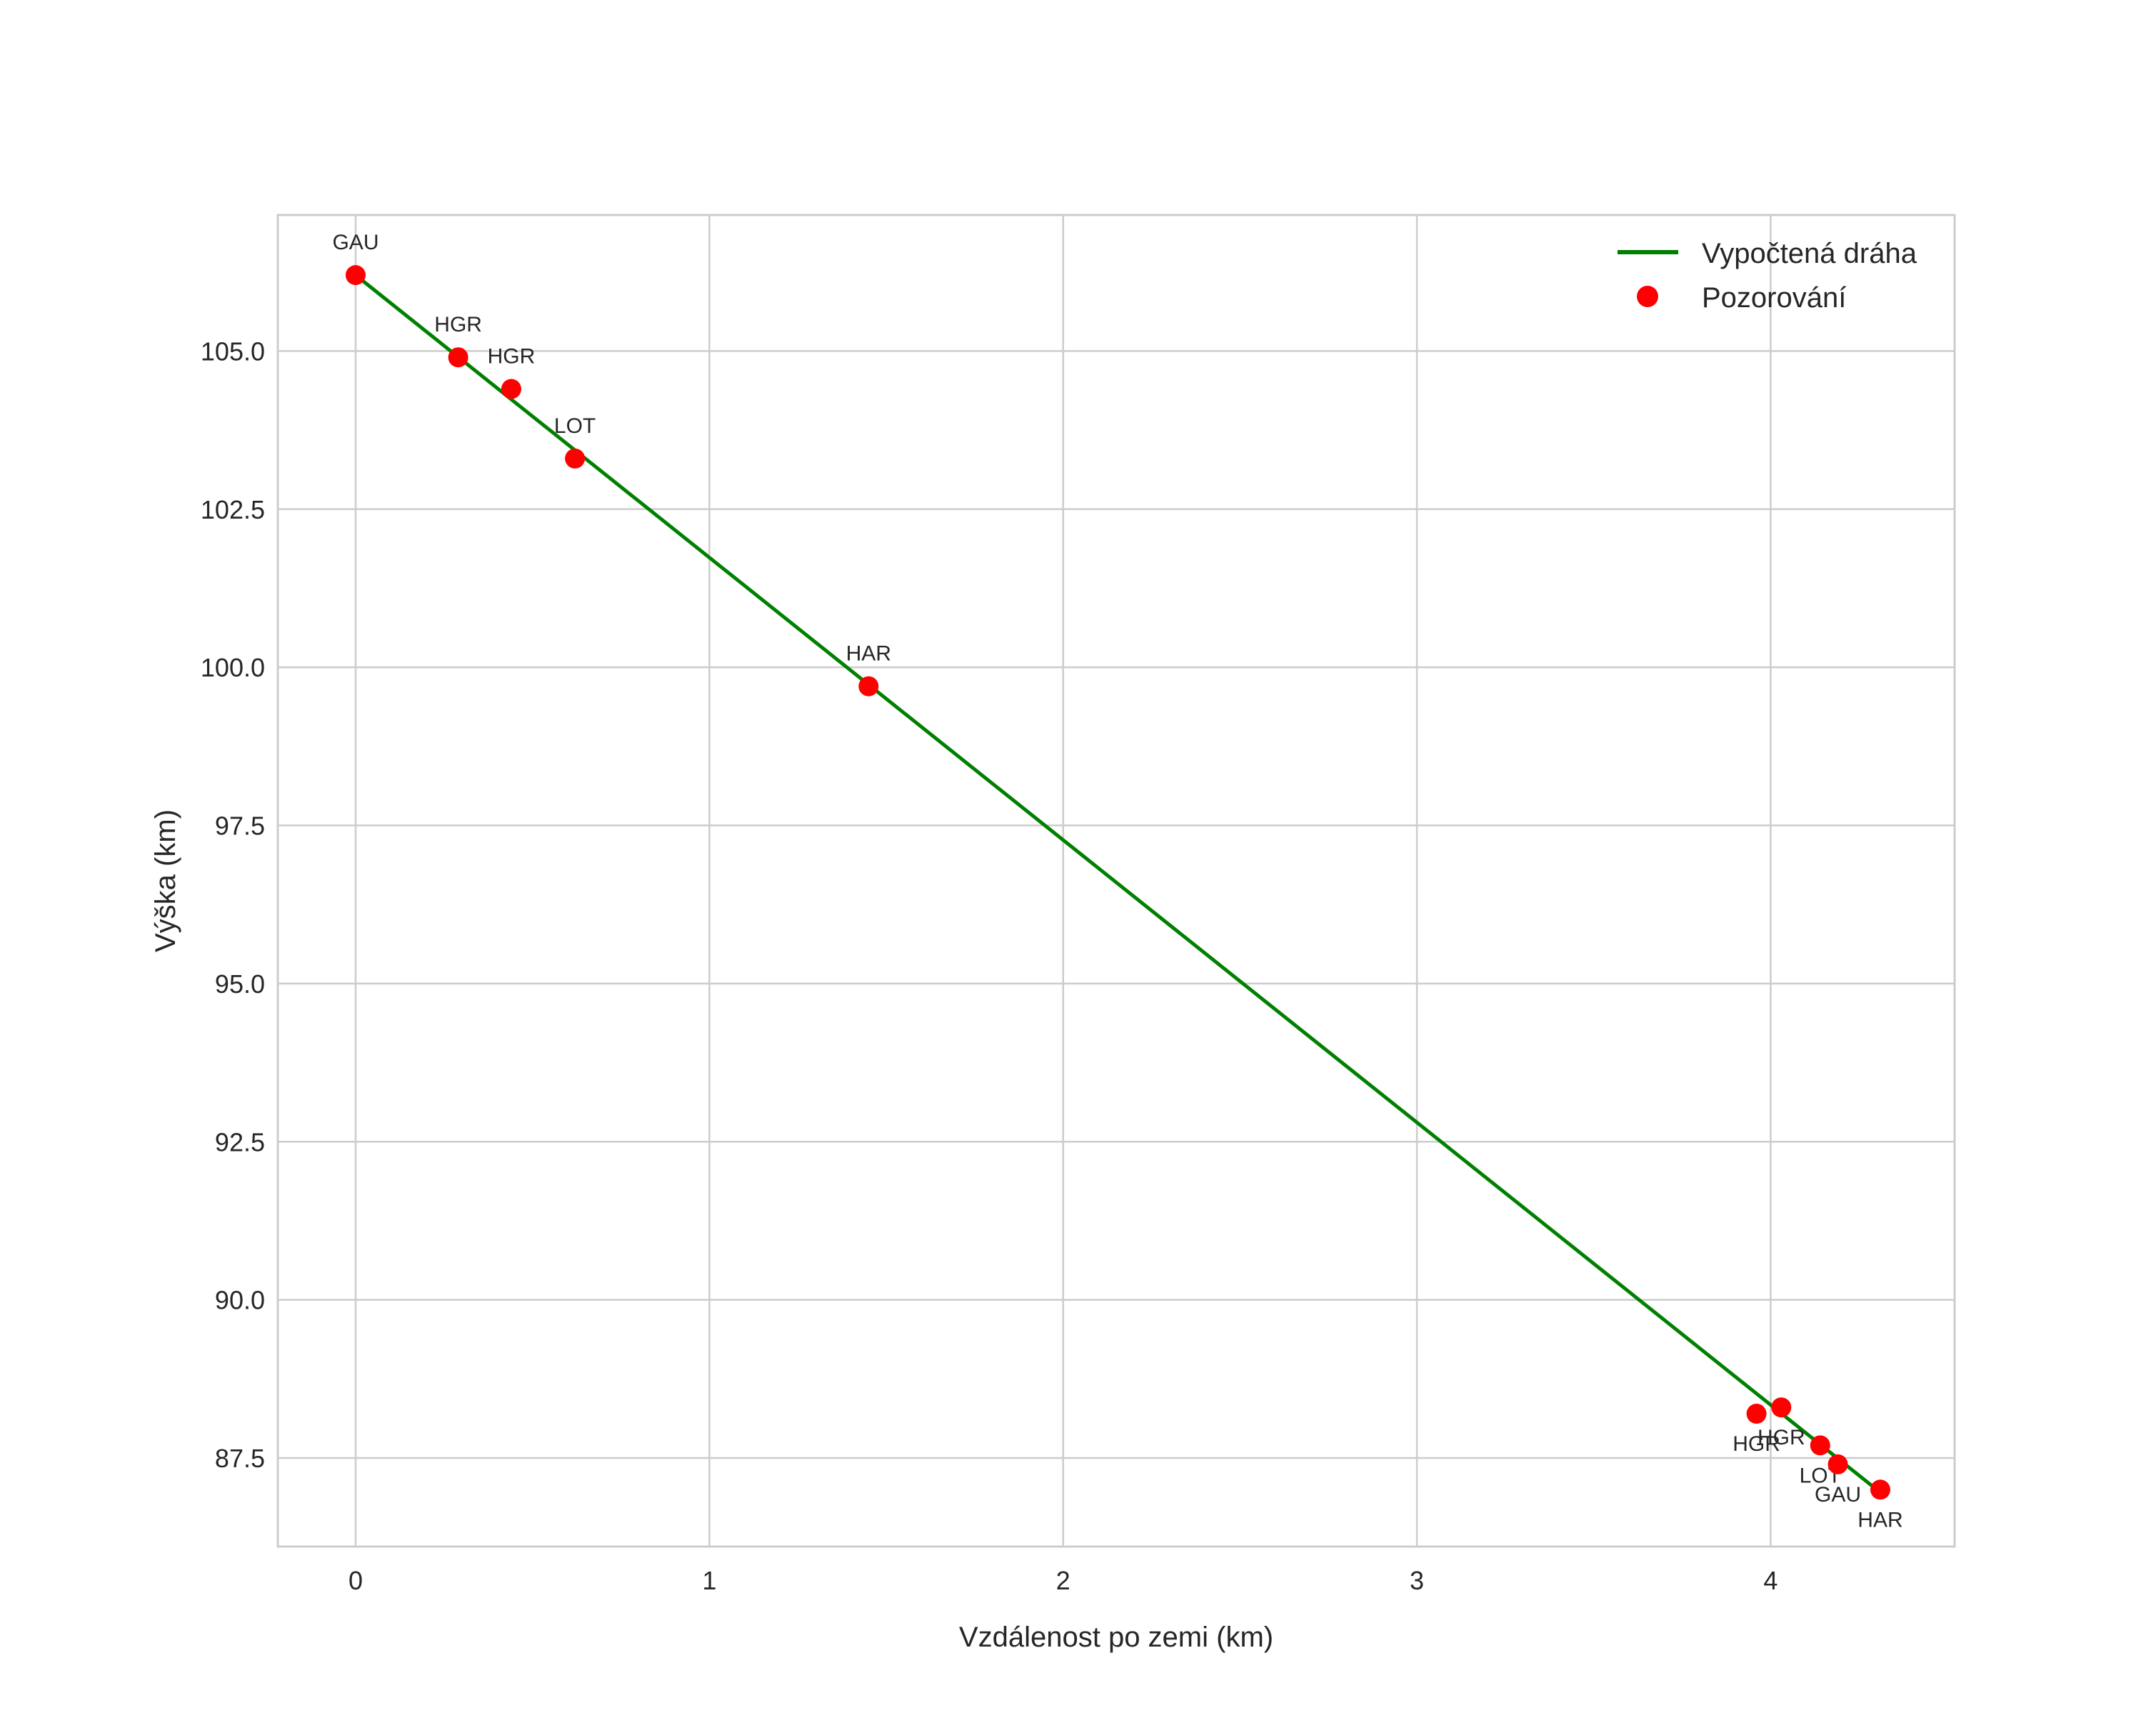  I want to click on legend: Vypočtená dráha Pozorování, so click(1768, 276).